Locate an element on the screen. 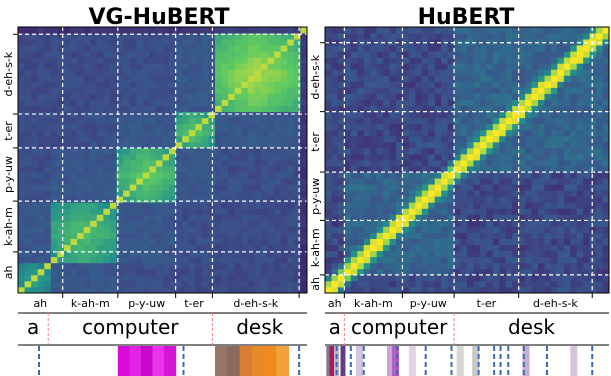 The image size is (611, 376). y-tick-label: p-y-uw is located at coordinates (8, 174).